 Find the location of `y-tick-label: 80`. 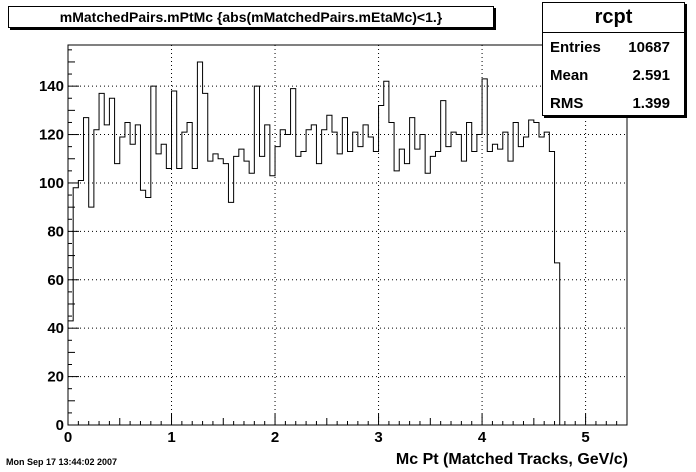

y-tick-label: 80 is located at coordinates (55, 231).